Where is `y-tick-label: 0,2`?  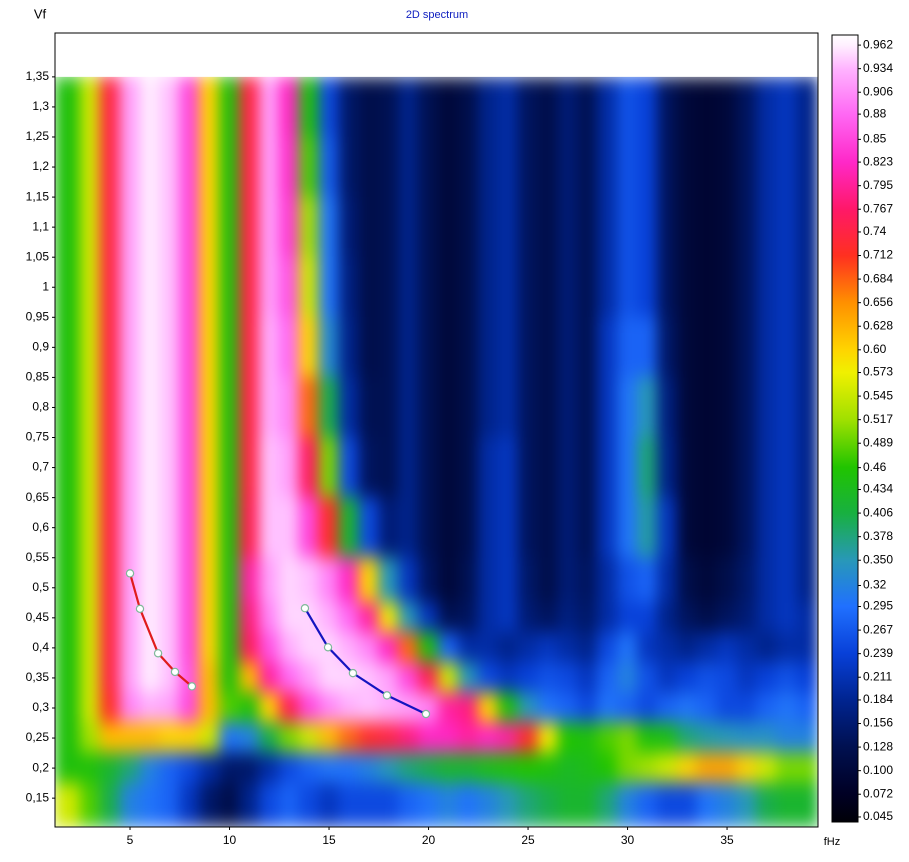
y-tick-label: 0,2 is located at coordinates (40, 767).